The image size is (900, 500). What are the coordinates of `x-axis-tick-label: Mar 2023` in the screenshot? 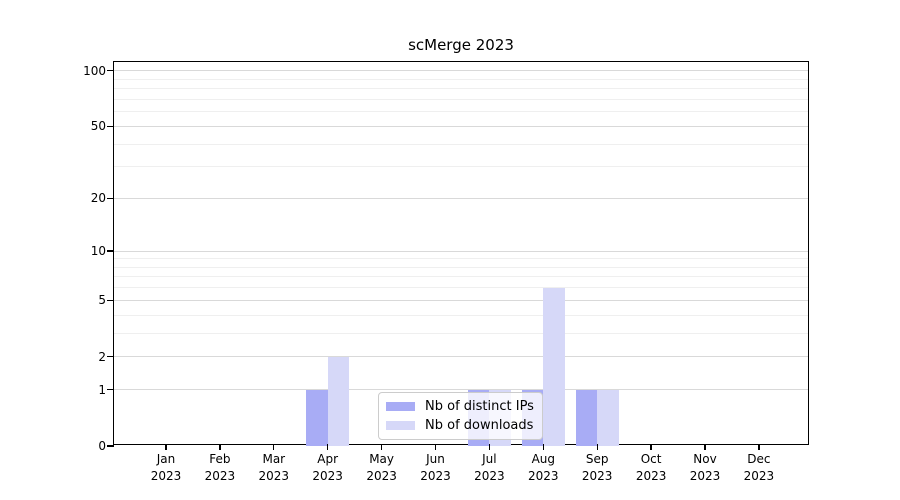 It's located at (274, 467).